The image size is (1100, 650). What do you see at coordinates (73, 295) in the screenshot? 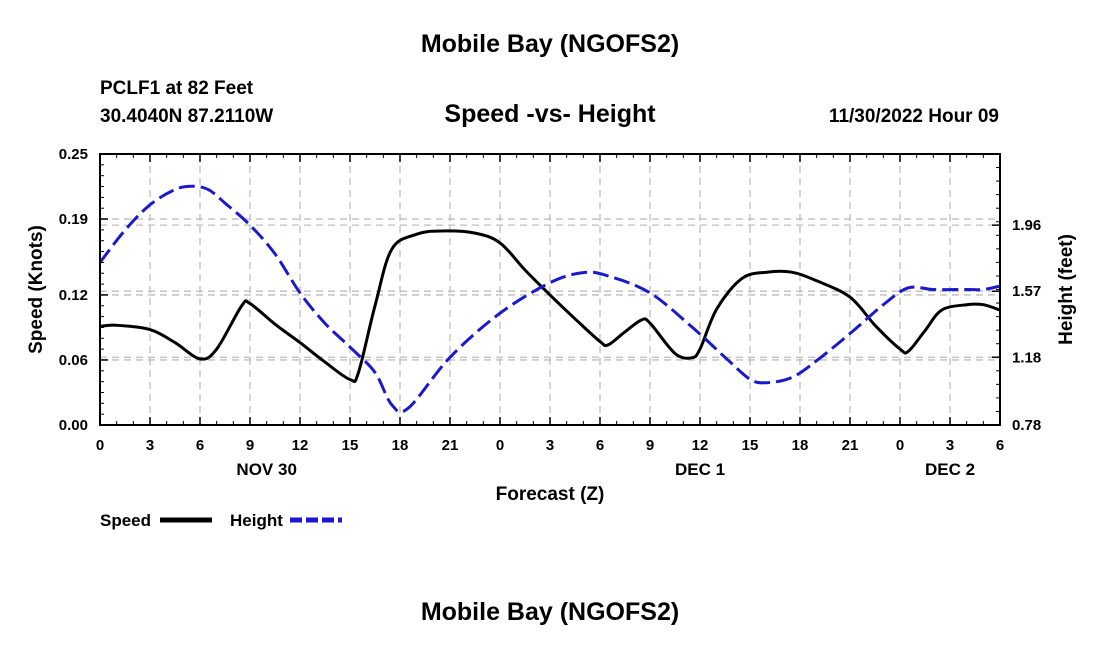
I see `y-tick-label: 0.12` at bounding box center [73, 295].